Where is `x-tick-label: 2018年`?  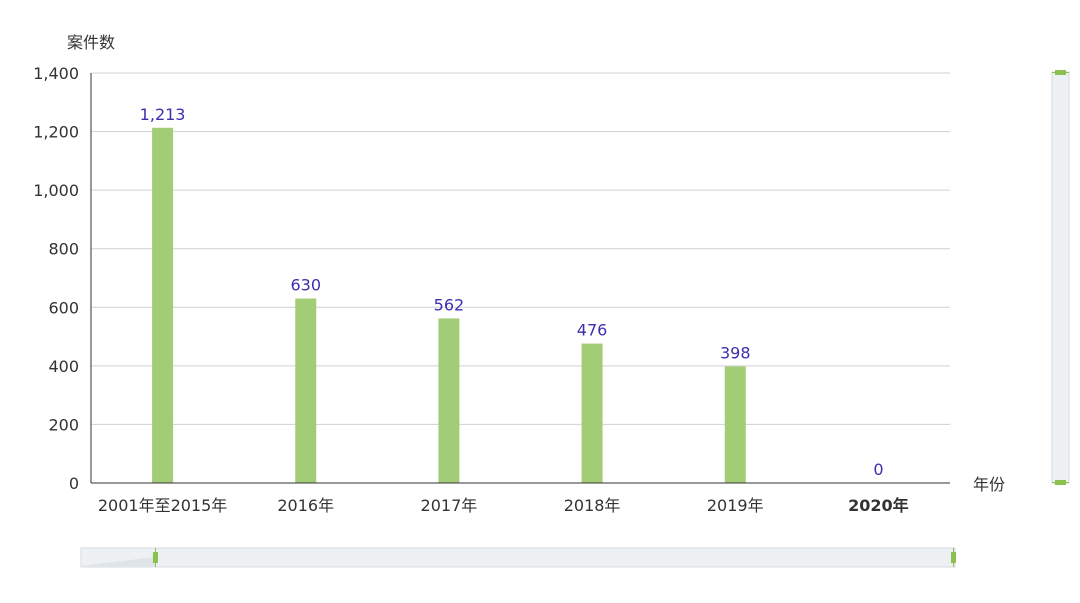
x-tick-label: 2018年 is located at coordinates (592, 505).